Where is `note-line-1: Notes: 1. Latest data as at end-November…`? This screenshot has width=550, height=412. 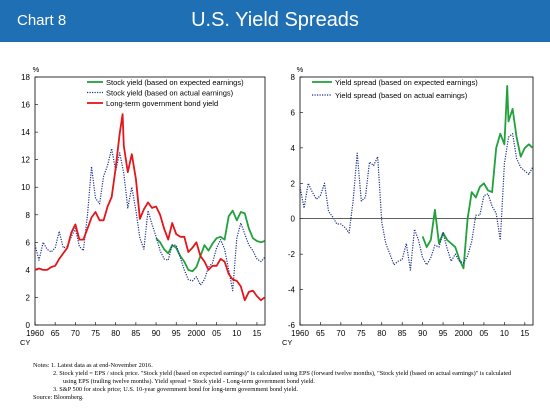
note-line-1: Notes: 1. Latest data as at end-November… is located at coordinates (93, 365).